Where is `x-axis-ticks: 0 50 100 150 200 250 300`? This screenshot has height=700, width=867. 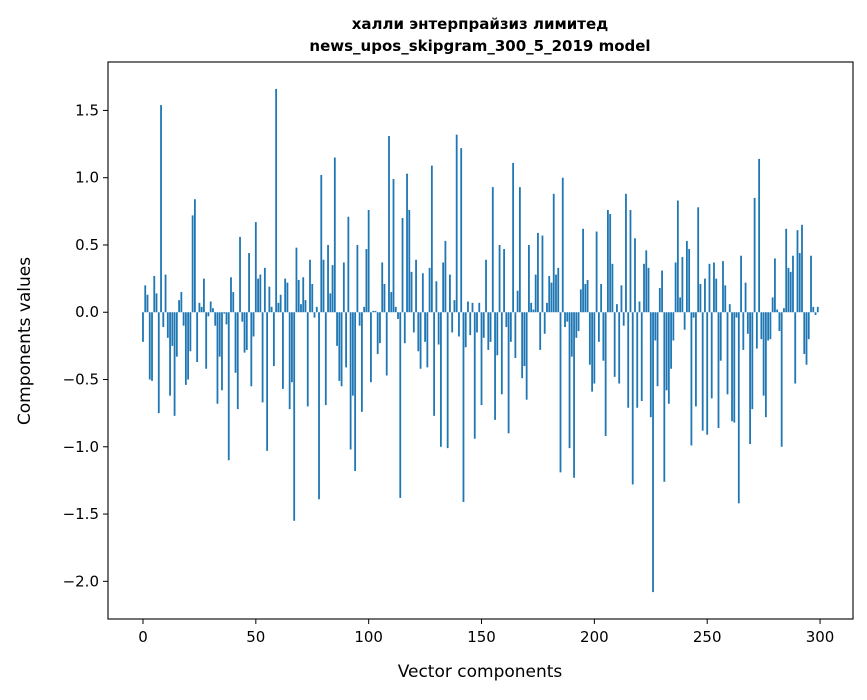
x-axis-ticks: 0 50 100 150 200 250 300 is located at coordinates (486, 632).